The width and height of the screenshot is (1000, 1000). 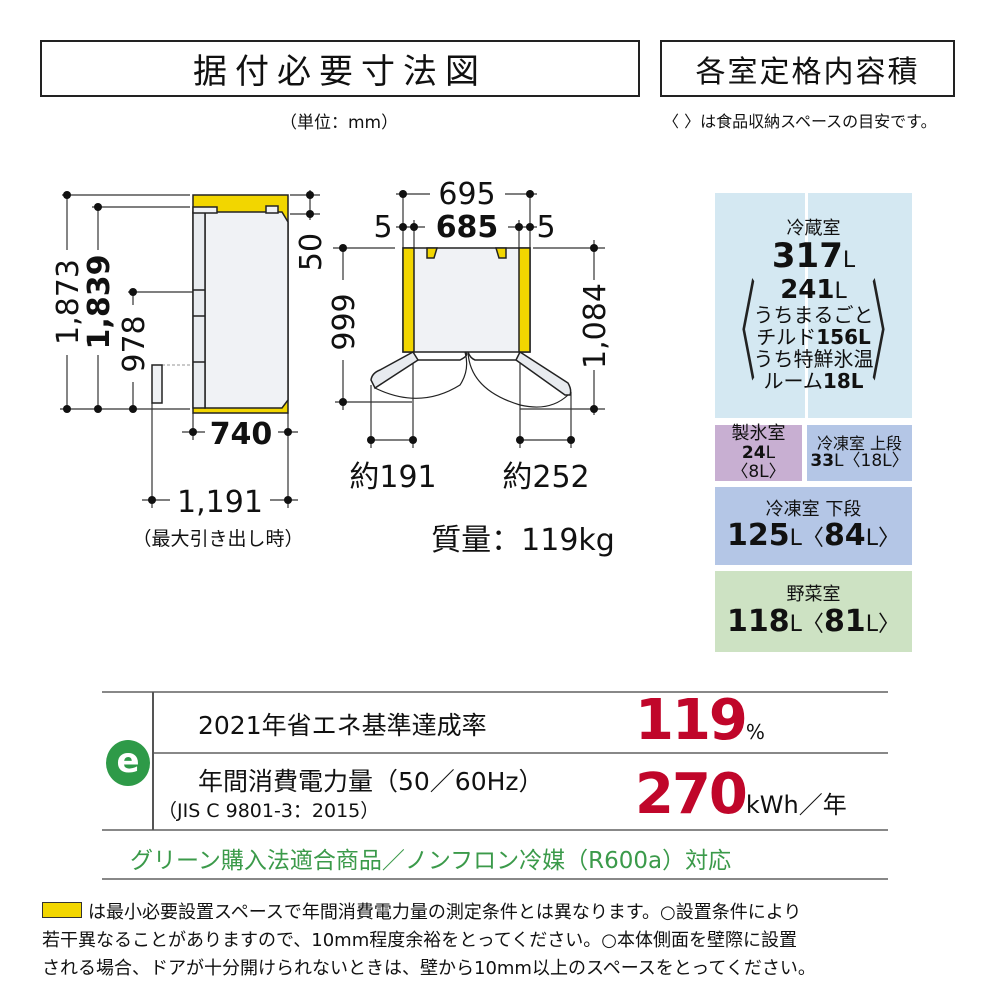 What do you see at coordinates (822, 461) in the screenshot?
I see `freezer-upper-value: 33` at bounding box center [822, 461].